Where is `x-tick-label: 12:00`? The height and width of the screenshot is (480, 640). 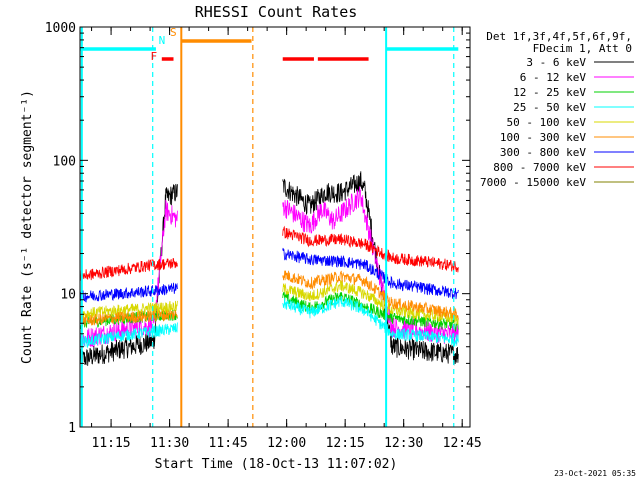 x-tick-label: 12:00 is located at coordinates (286, 443).